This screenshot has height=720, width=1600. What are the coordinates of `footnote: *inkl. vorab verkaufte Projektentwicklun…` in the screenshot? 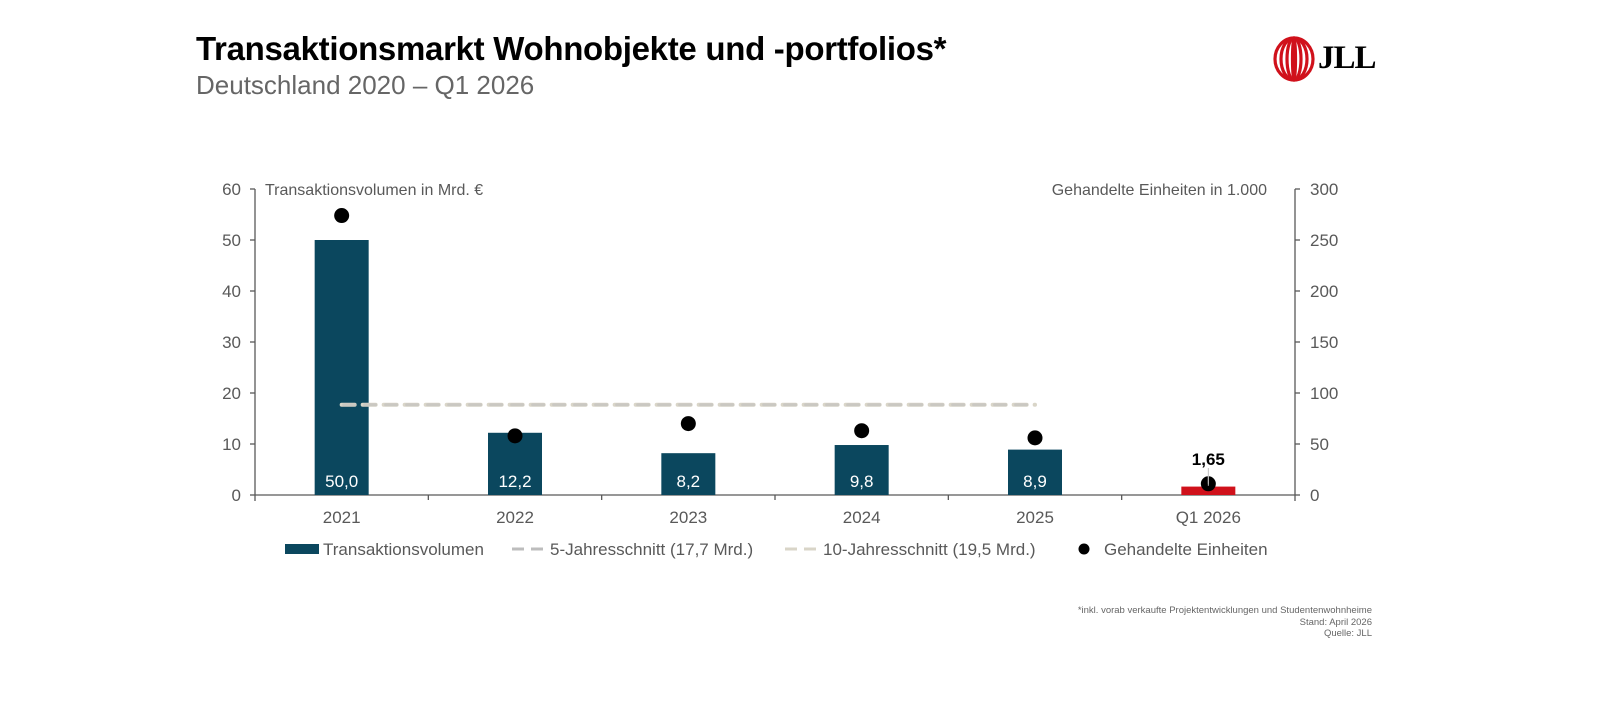 It's located at (1225, 622).